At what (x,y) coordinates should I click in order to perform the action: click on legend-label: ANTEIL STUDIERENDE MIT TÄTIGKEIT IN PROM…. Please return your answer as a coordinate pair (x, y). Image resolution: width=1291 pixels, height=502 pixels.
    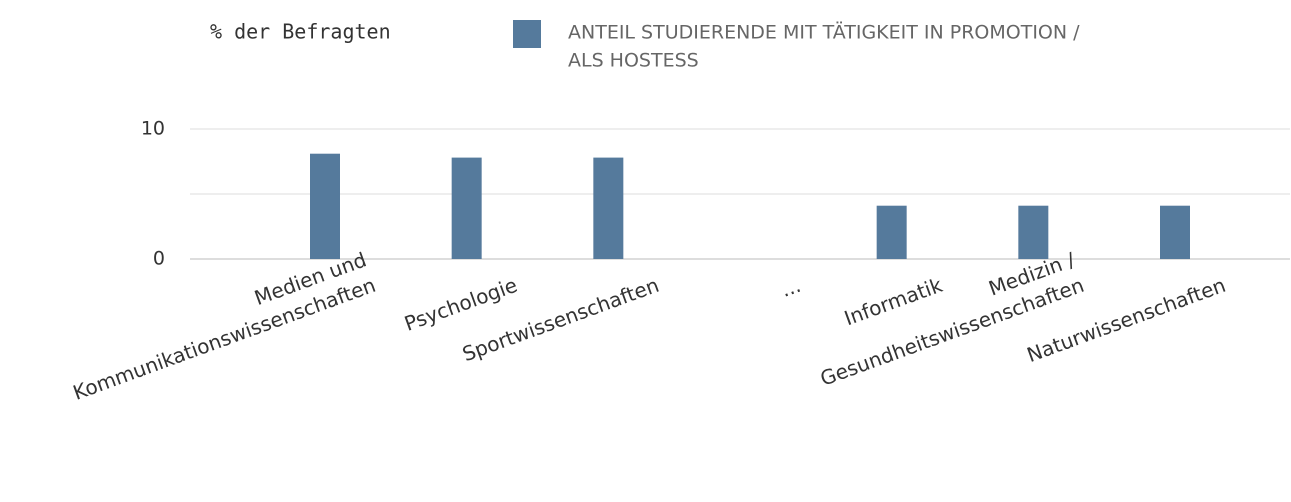
    Looking at the image, I should click on (824, 32).